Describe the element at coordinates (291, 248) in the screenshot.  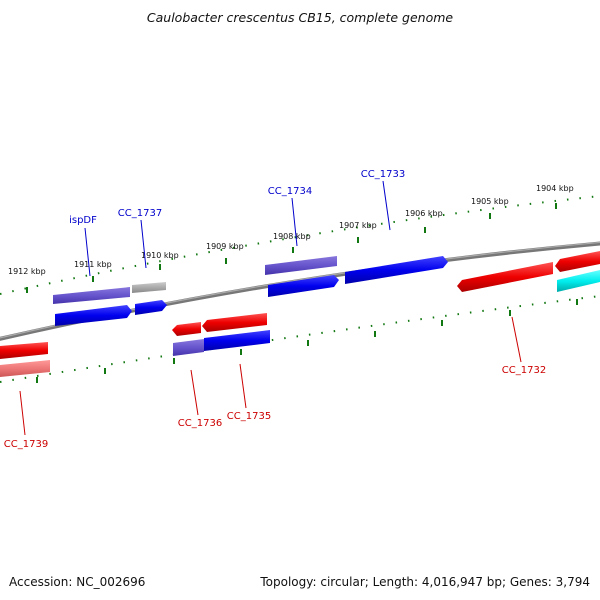
I see `major-ticks-forward` at that location.